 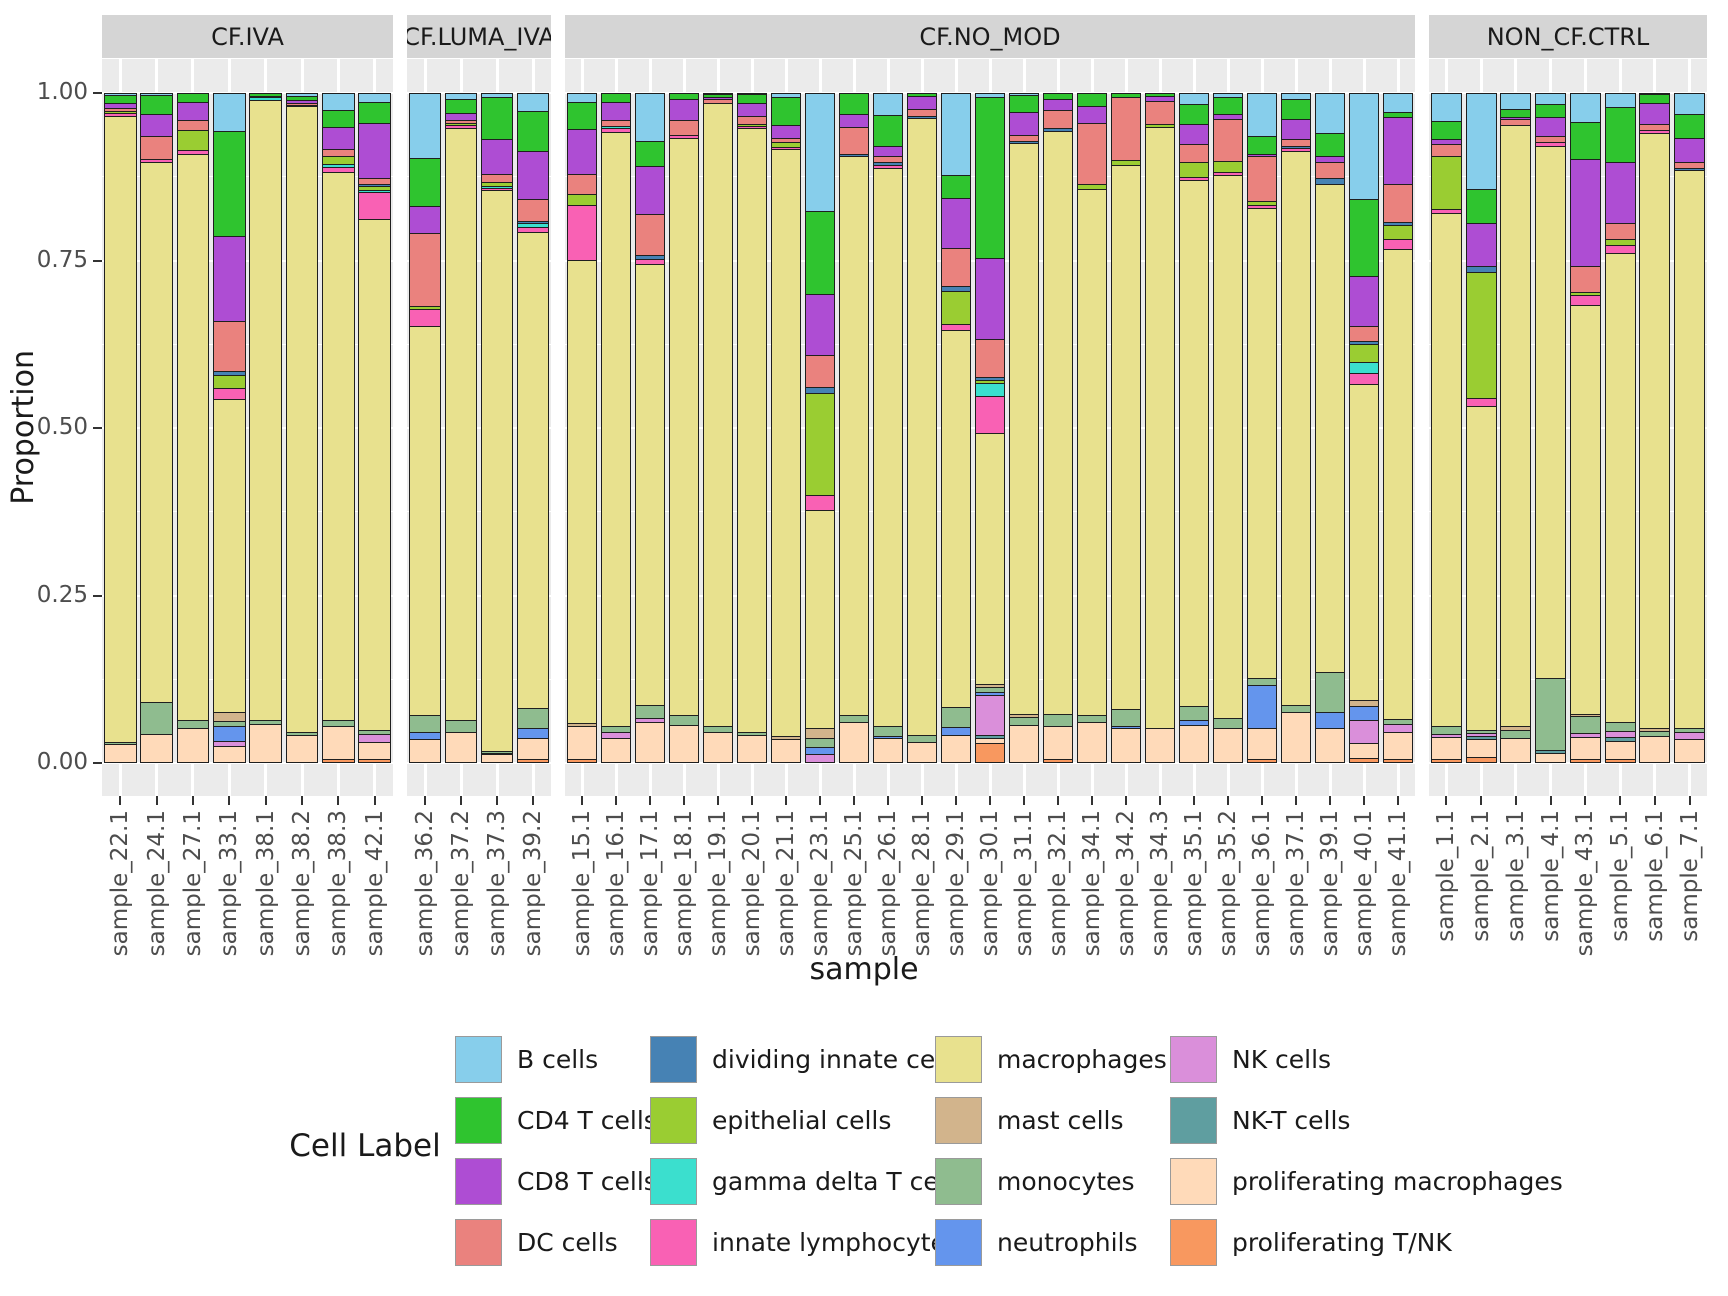 What do you see at coordinates (616, 428) in the screenshot?
I see `bar-sample_16.1` at bounding box center [616, 428].